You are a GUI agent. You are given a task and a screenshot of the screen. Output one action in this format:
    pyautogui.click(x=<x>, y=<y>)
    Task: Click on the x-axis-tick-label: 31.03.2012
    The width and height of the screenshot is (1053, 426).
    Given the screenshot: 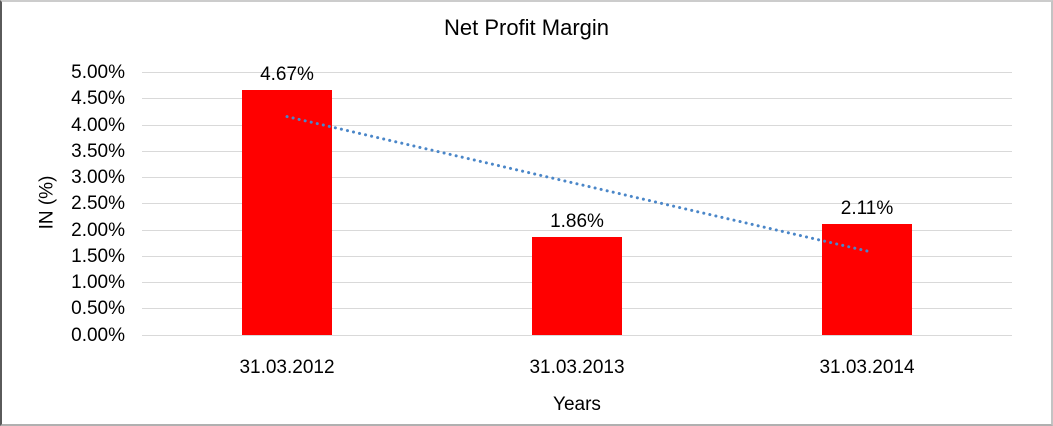 What is the action you would take?
    pyautogui.click(x=287, y=367)
    